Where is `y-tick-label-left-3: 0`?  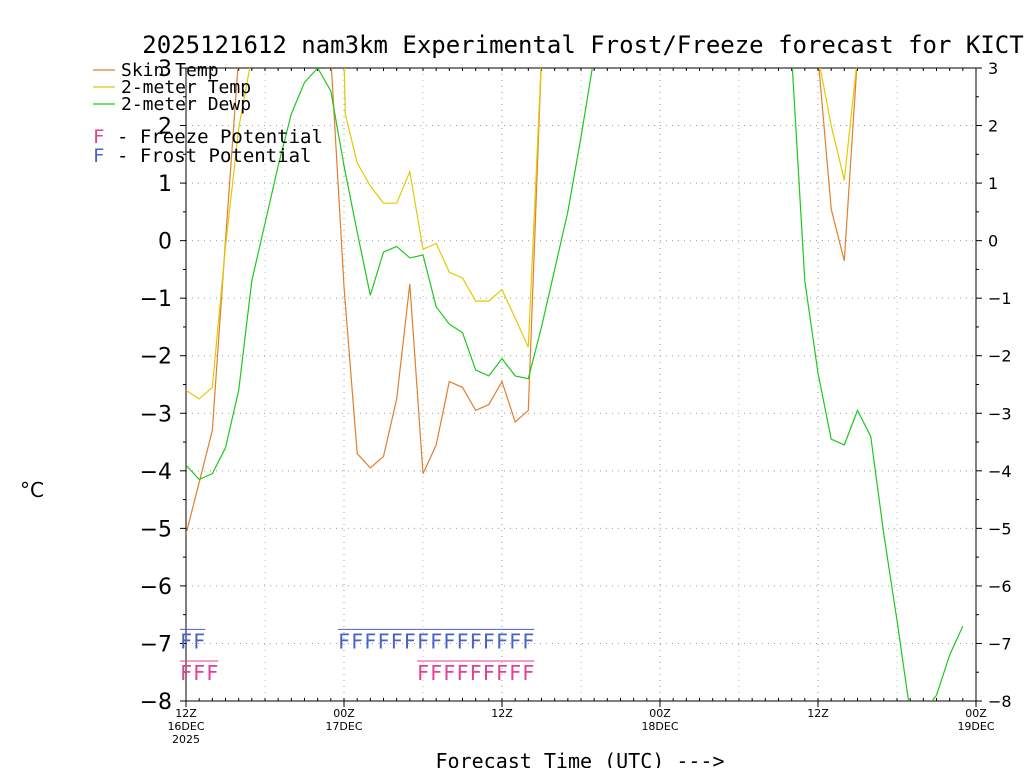
y-tick-label-left-3: 0 is located at coordinates (165, 242).